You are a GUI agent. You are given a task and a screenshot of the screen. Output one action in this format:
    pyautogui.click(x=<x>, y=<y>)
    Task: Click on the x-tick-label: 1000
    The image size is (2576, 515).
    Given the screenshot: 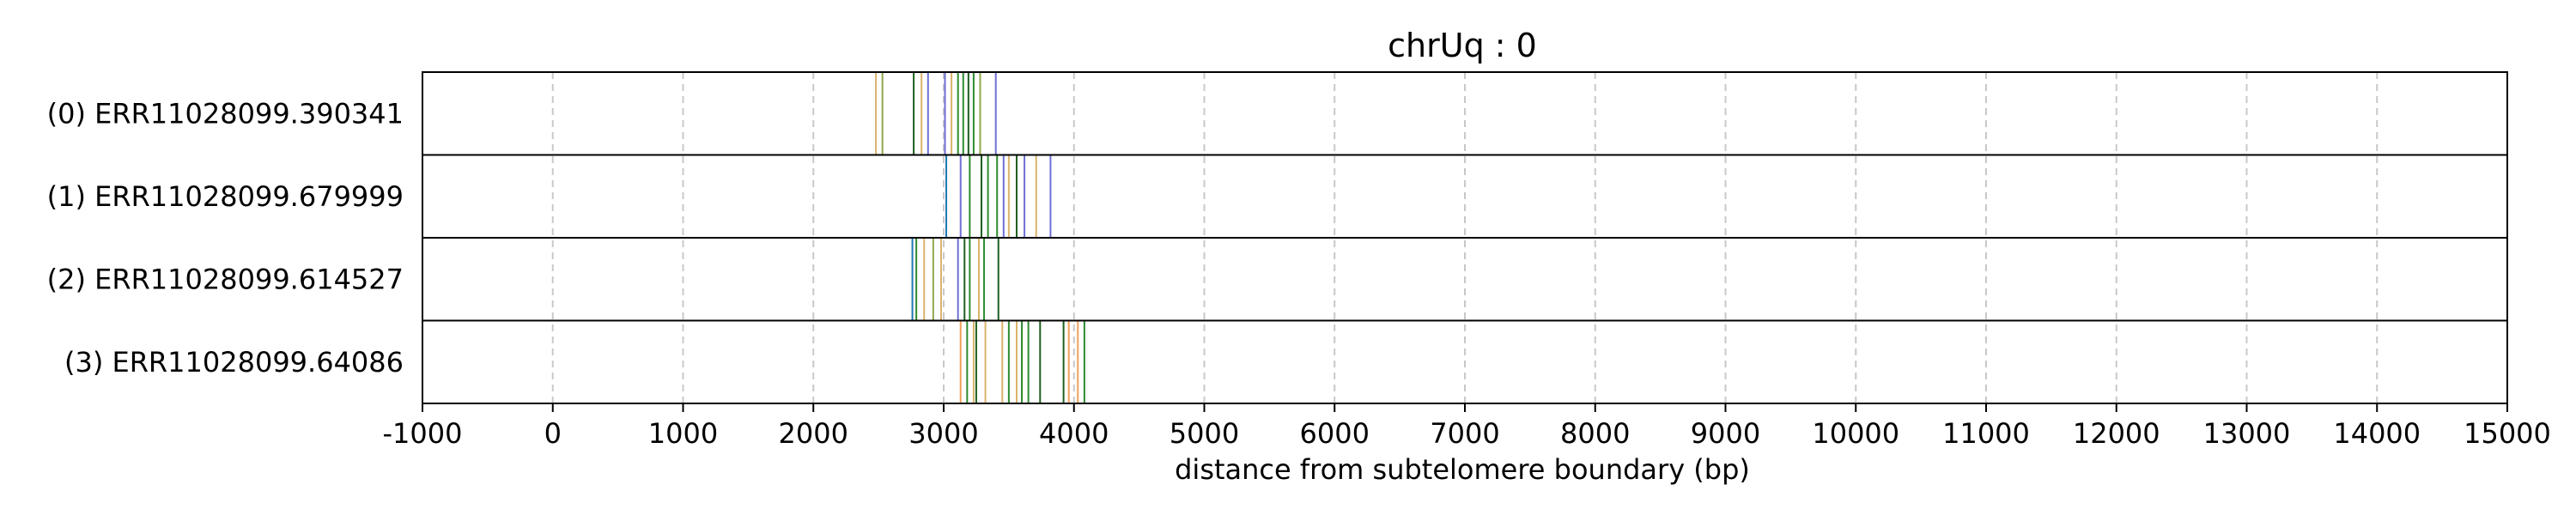 What is the action you would take?
    pyautogui.click(x=683, y=433)
    